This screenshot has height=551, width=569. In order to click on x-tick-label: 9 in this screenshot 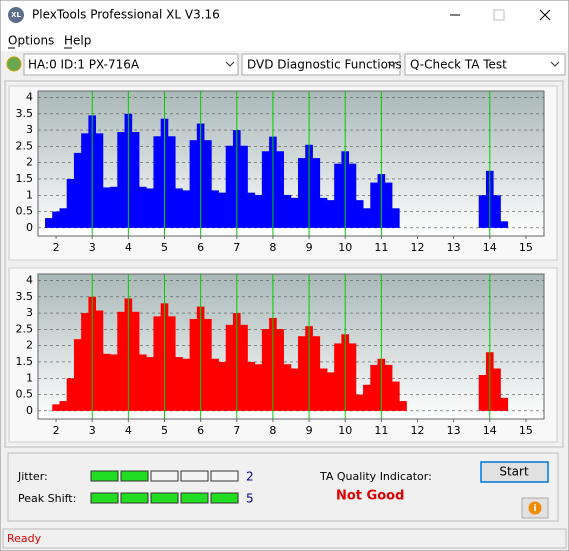, I will do `click(309, 247)`.